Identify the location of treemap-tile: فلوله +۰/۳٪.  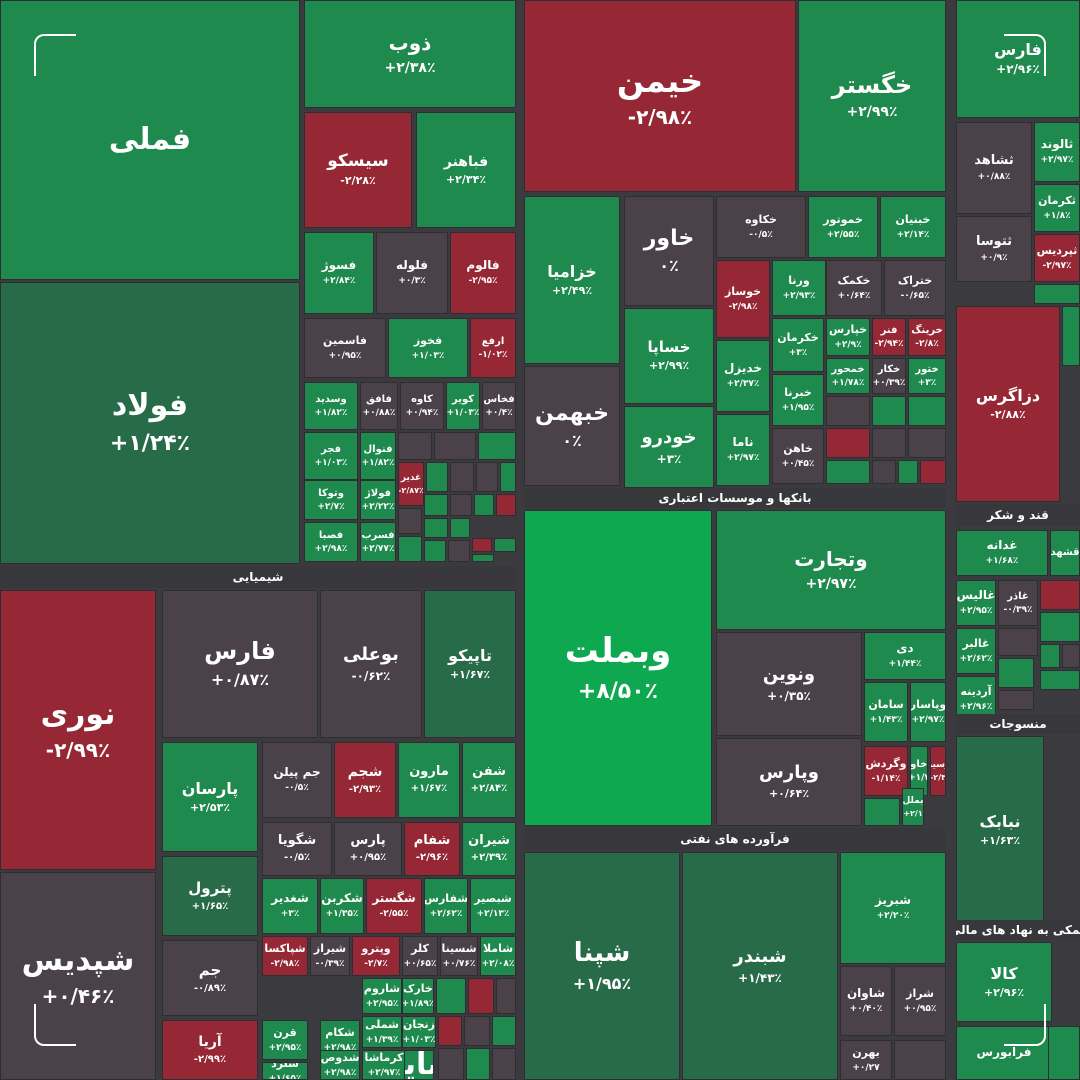
(412, 273).